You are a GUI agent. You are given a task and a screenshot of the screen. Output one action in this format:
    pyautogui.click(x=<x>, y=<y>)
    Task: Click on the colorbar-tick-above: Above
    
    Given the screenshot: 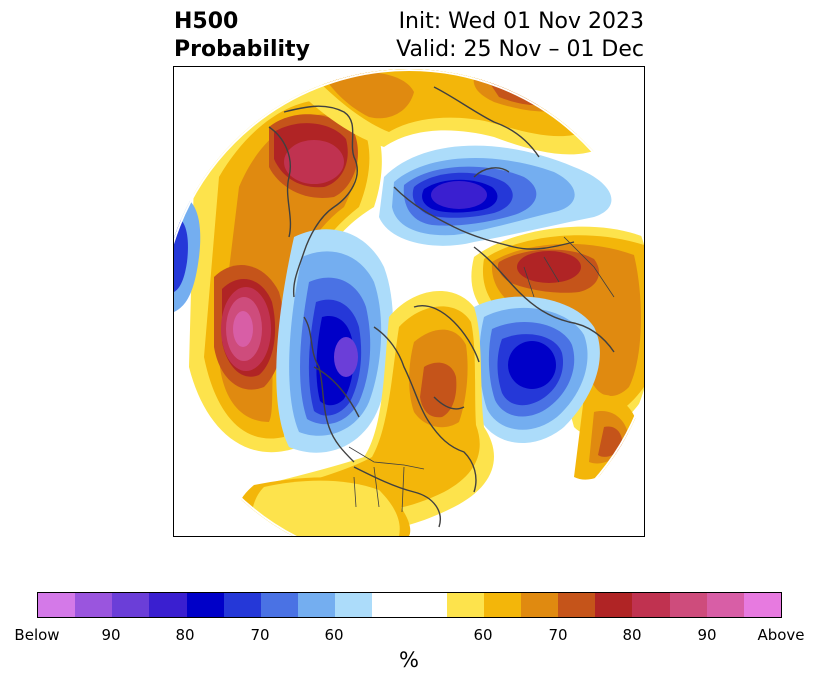 What is the action you would take?
    pyautogui.click(x=781, y=635)
    